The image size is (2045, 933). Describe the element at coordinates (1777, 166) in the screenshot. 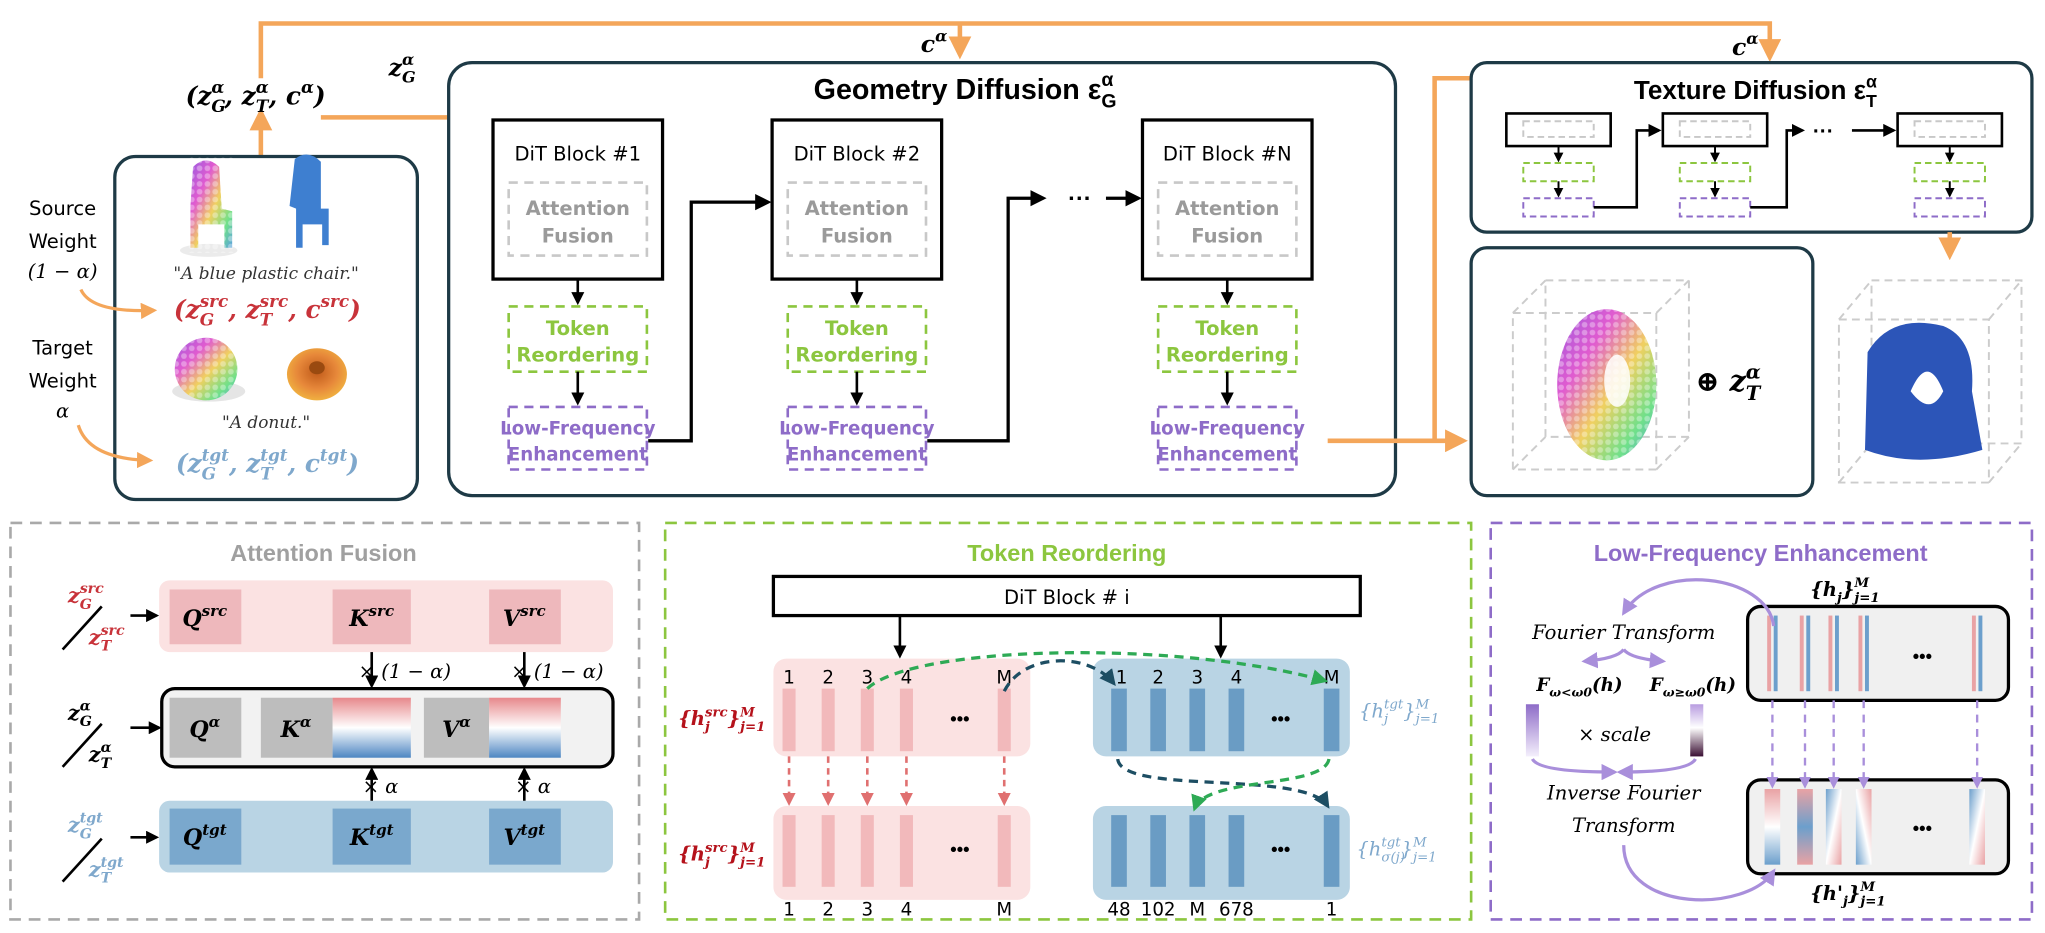

I see `texture-arrow-2-ellipsis` at that location.